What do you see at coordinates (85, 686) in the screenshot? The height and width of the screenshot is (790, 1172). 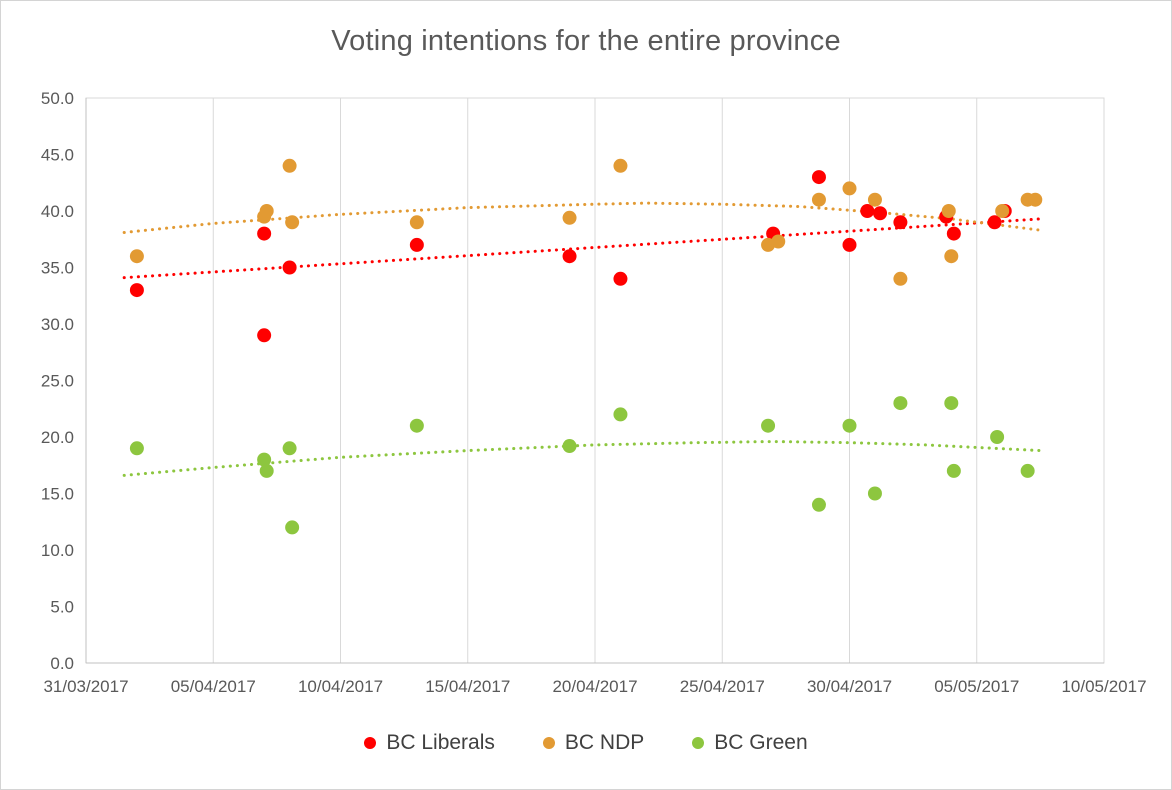 I see `x-tick-label: 31/03/2017` at bounding box center [85, 686].